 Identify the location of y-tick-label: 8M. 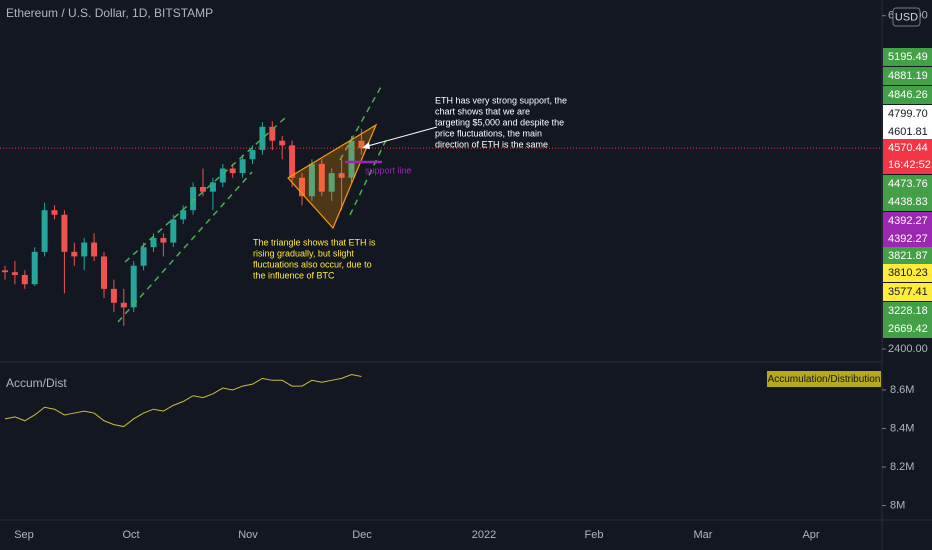
(897, 505).